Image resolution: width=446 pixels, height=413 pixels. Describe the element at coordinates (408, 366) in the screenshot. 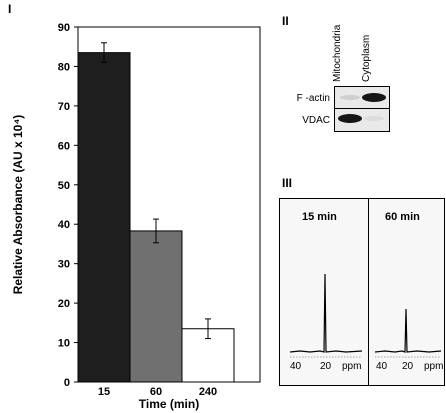

I see `nmr-tick-20-b: 20` at that location.